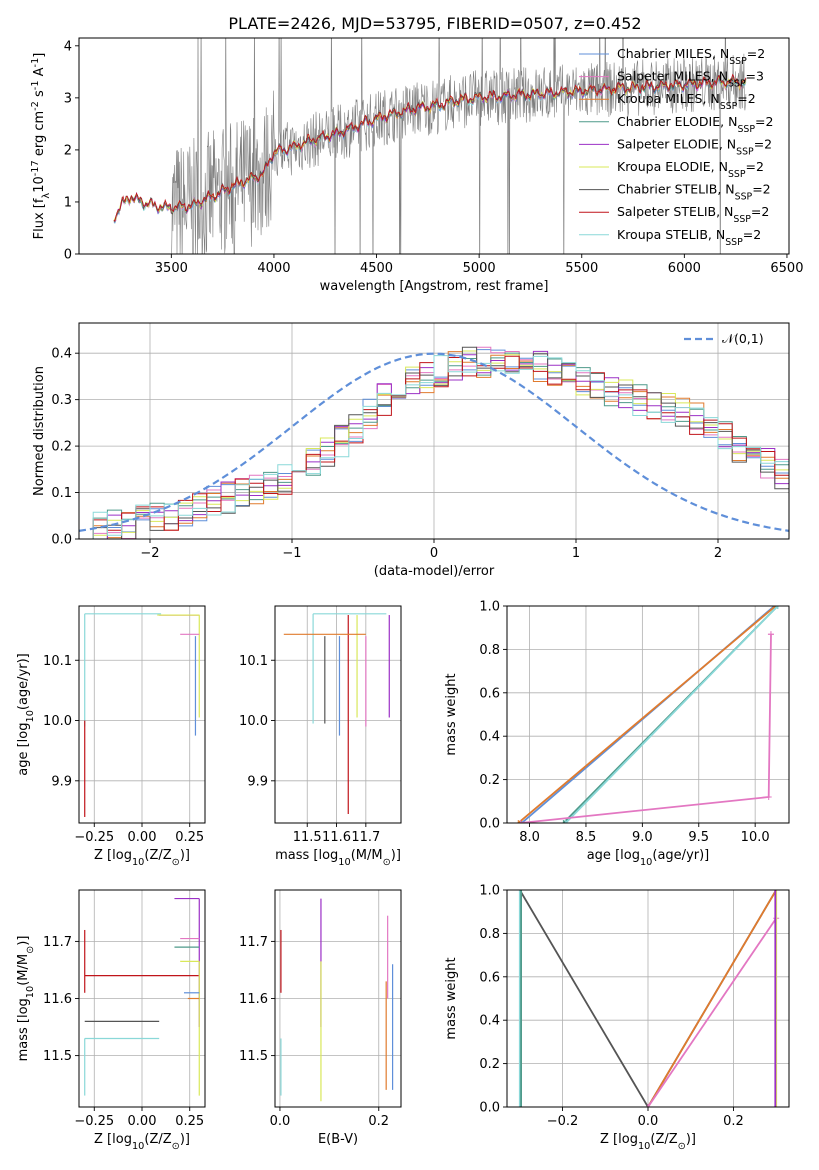  I want to click on normal-curve, so click(434, 442).